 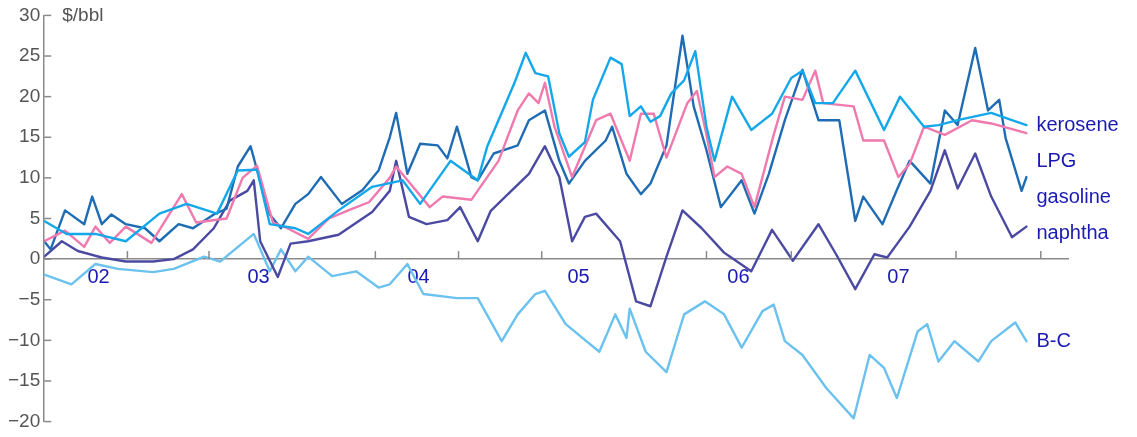 What do you see at coordinates (30, 55) in the screenshot?
I see `y-tick-label: 25` at bounding box center [30, 55].